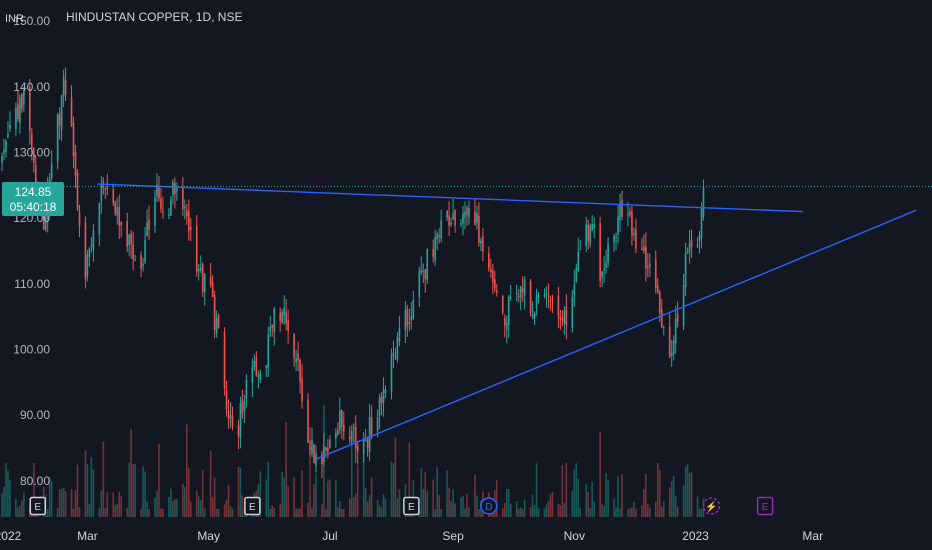 The image size is (932, 550). Describe the element at coordinates (31, 87) in the screenshot. I see `y-tick-label: 140.00` at that location.